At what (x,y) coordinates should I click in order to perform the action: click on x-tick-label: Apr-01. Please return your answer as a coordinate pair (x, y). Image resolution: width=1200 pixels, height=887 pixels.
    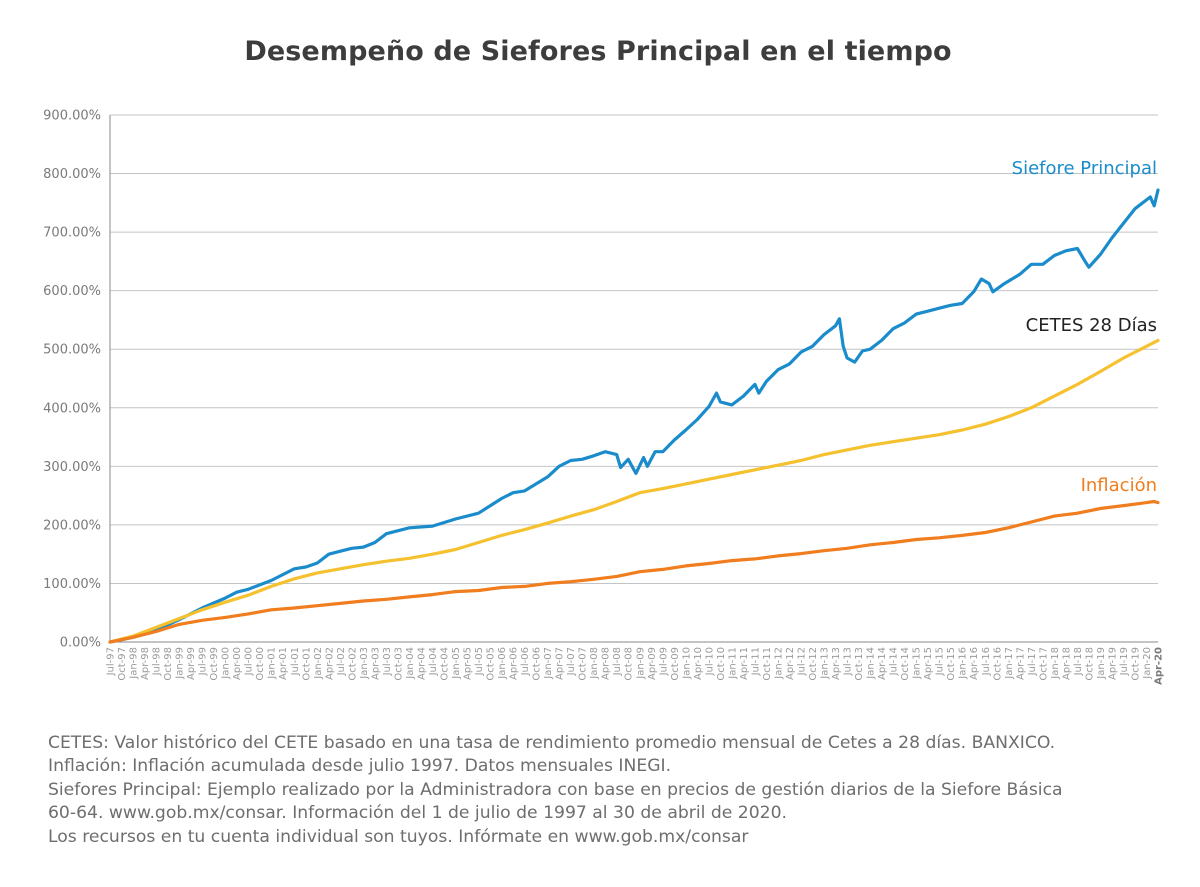
    Looking at the image, I should click on (283, 663).